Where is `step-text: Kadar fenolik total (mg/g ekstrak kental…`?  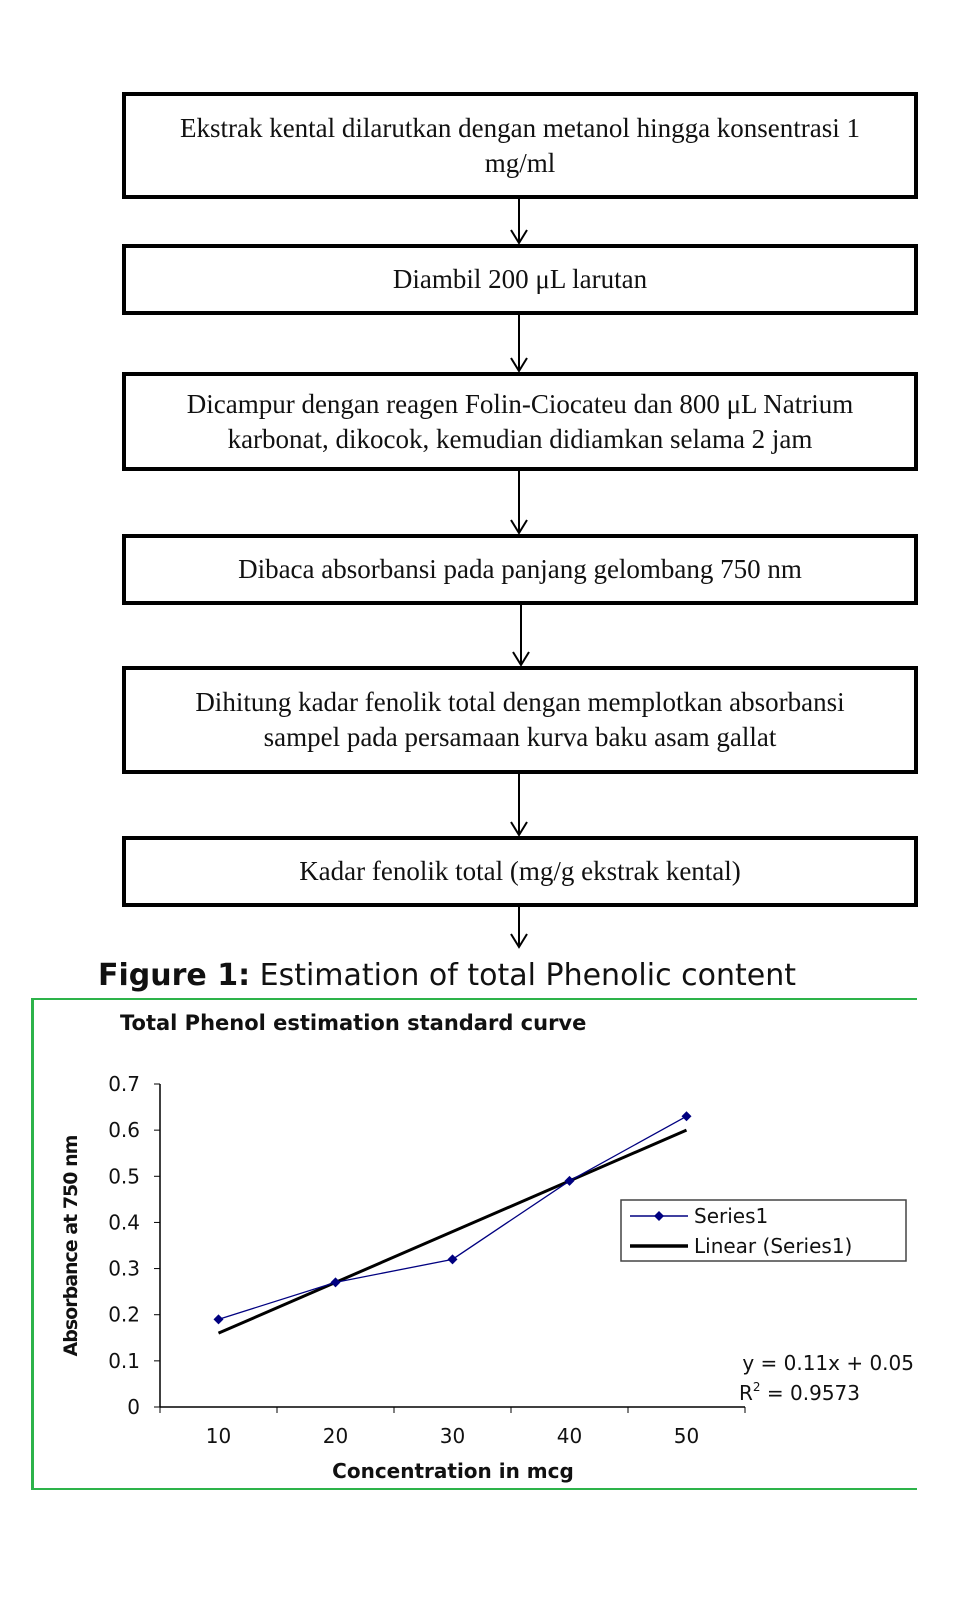 step-text: Kadar fenolik total (mg/g ekstrak kental… is located at coordinates (520, 871).